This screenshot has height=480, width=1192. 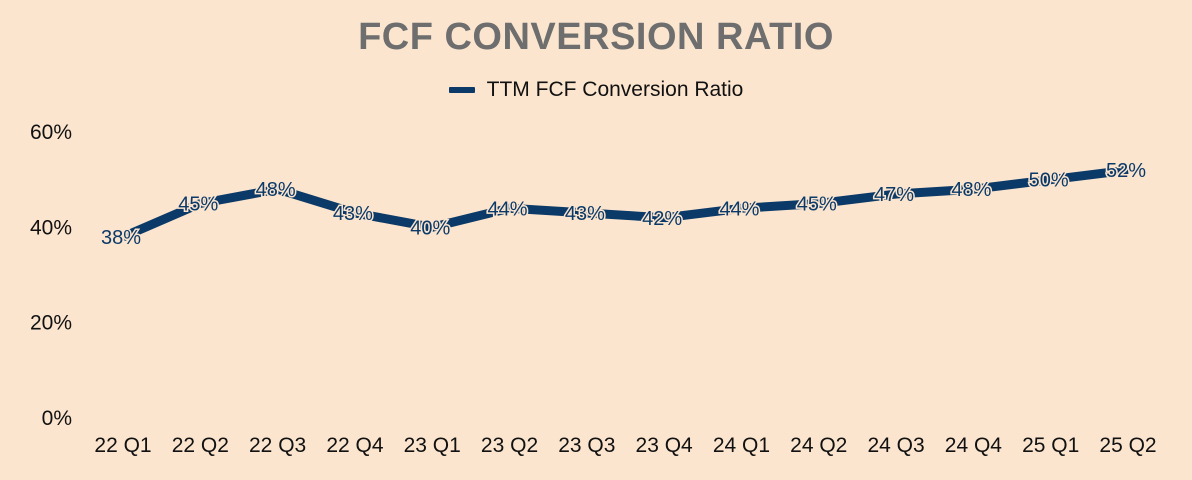 What do you see at coordinates (596, 37) in the screenshot?
I see `chart-title: FCF CONVERSION RATIO` at bounding box center [596, 37].